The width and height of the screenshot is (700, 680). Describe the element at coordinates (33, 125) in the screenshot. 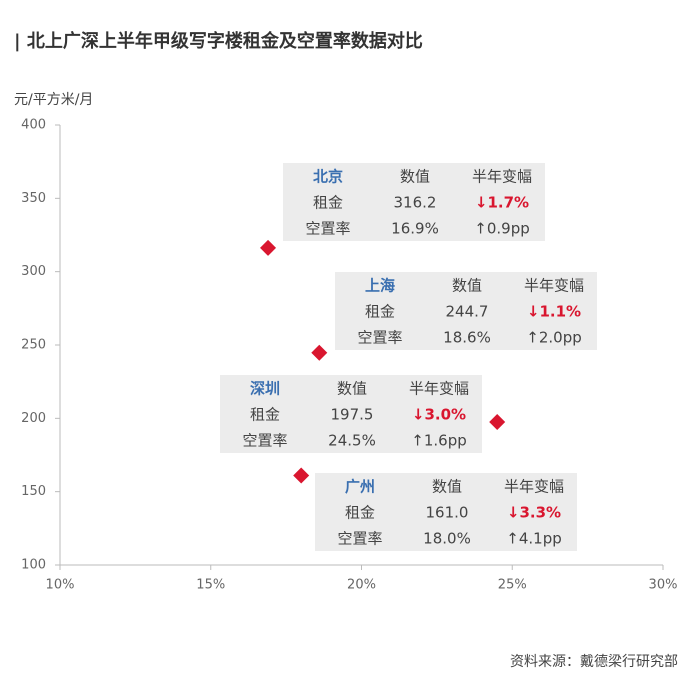

I see `y-tick-label: 400` at that location.